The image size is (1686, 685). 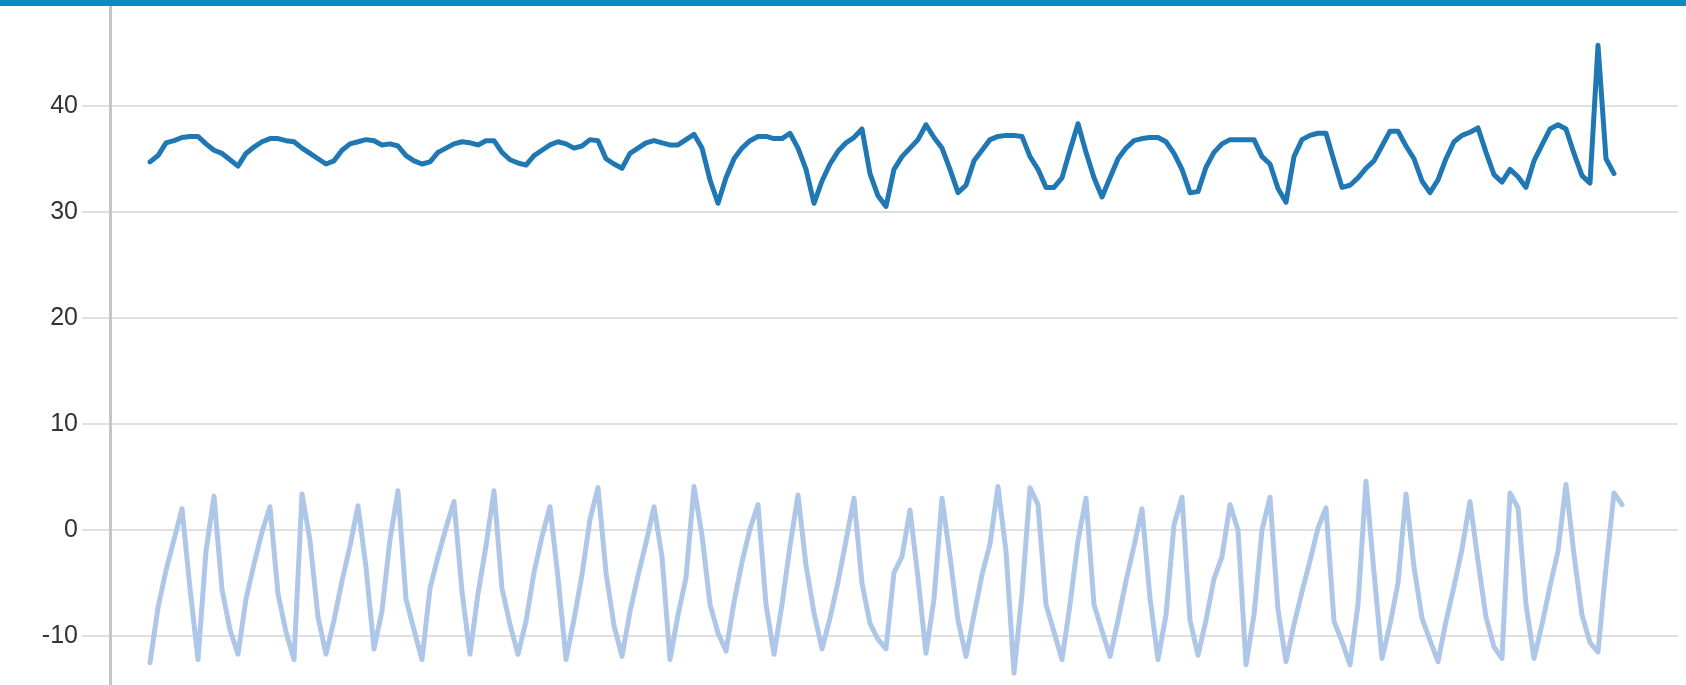 What do you see at coordinates (71, 527) in the screenshot?
I see `y-tick-label: 0` at bounding box center [71, 527].